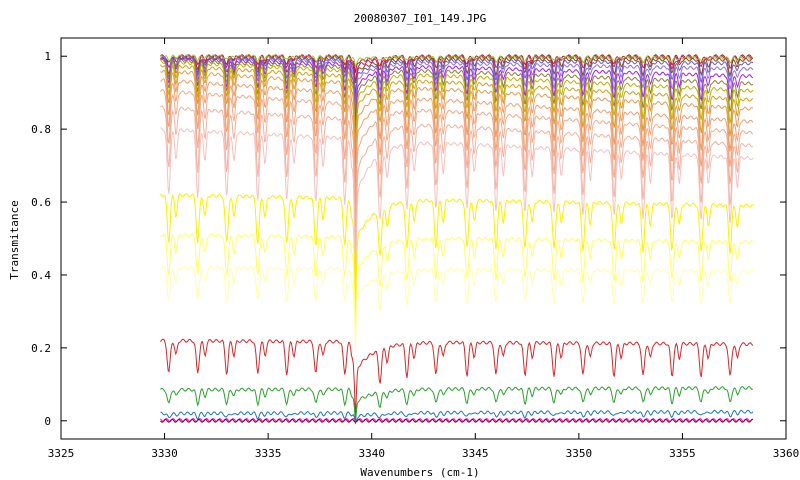 This screenshot has width=800, height=480. I want to click on y-tick-label: 0.6, so click(41, 202).